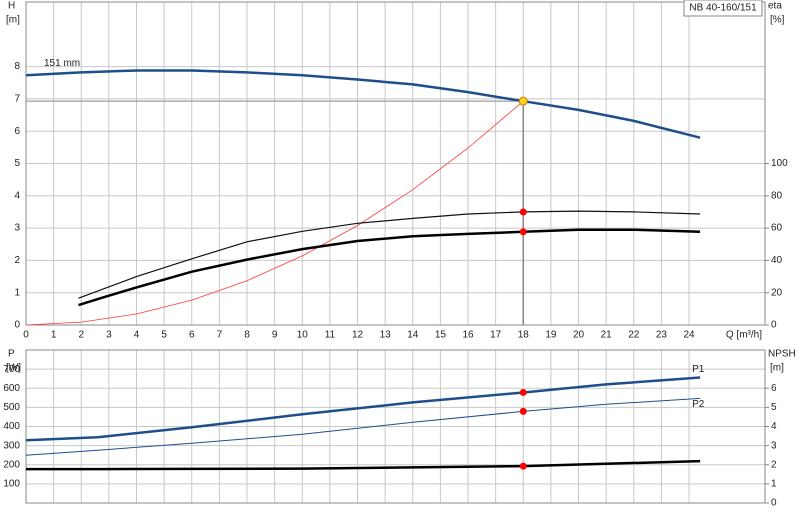 The height and width of the screenshot is (520, 800). Describe the element at coordinates (11, 464) in the screenshot. I see `y-tick-label: 200` at that location.